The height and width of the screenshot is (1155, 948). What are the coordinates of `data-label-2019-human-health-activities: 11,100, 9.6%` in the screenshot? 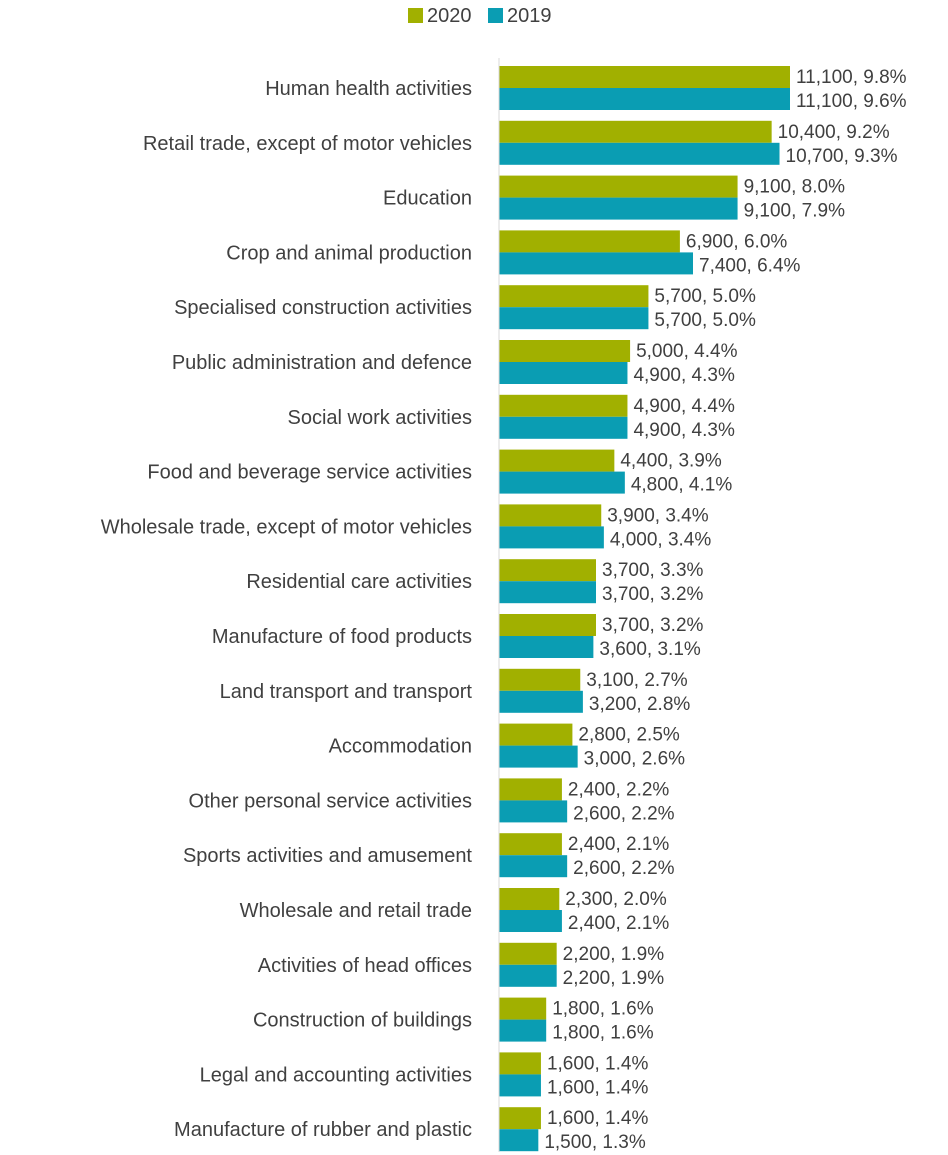 It's located at (851, 101).